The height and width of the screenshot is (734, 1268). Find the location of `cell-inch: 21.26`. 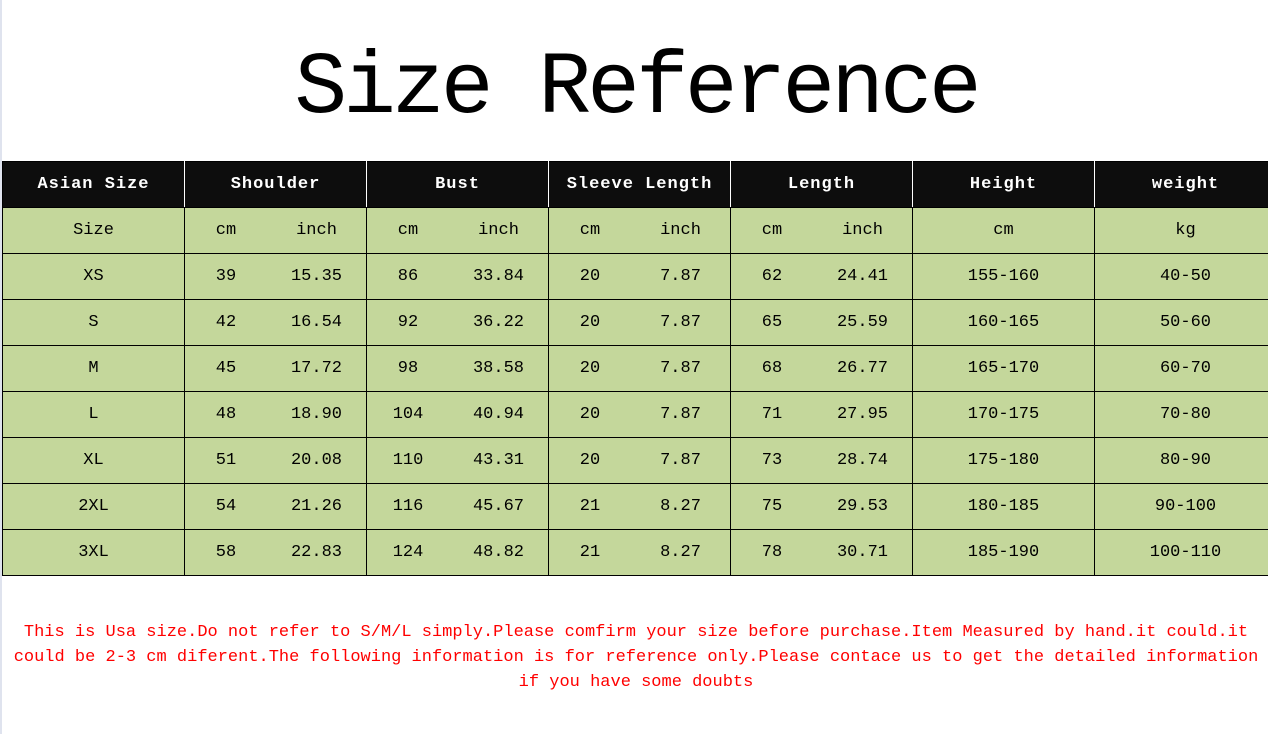

cell-inch: 21.26 is located at coordinates (316, 506).